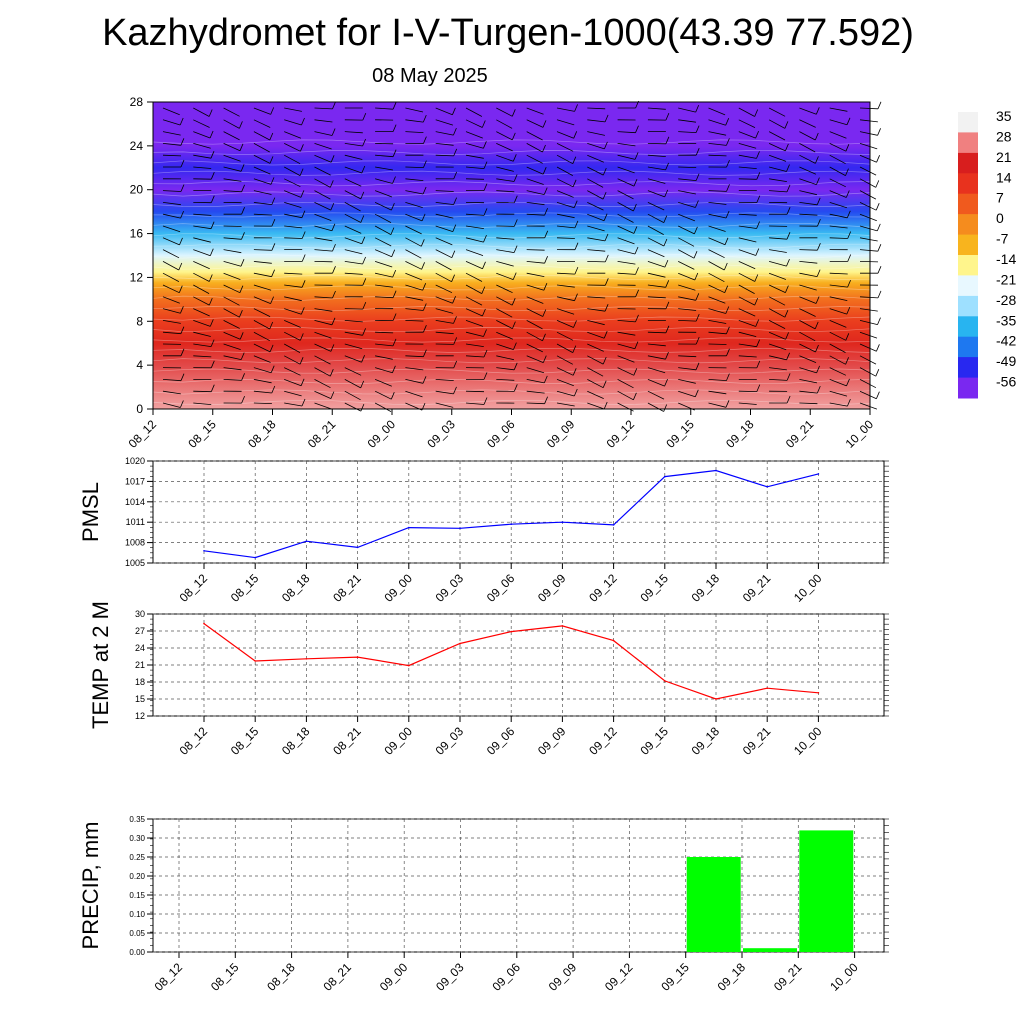 This screenshot has width=1024, height=1024. What do you see at coordinates (137, 952) in the screenshot?
I see `y-tick-label: 0.00` at bounding box center [137, 952].